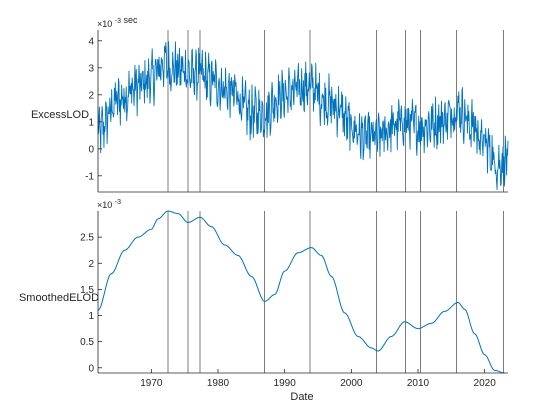 This screenshot has width=560, height=420. What do you see at coordinates (418, 383) in the screenshot?
I see `x-tick-label: 2010` at bounding box center [418, 383].